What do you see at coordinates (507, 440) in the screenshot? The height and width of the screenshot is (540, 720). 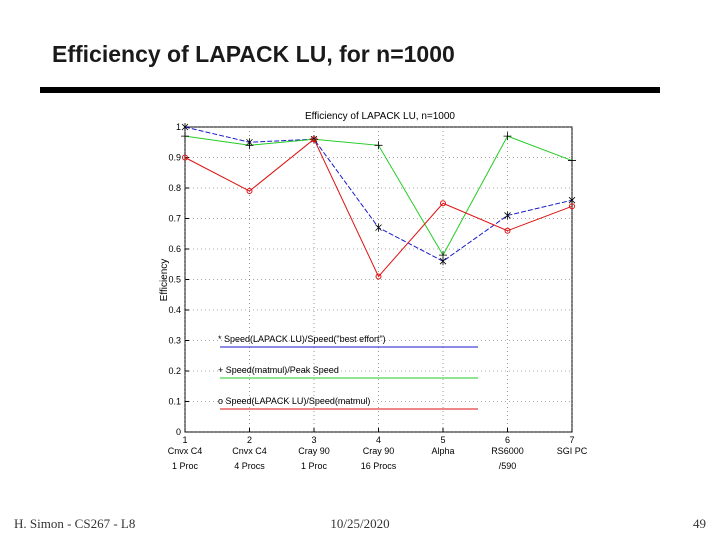 I see `x-tick-label: 6` at bounding box center [507, 440].